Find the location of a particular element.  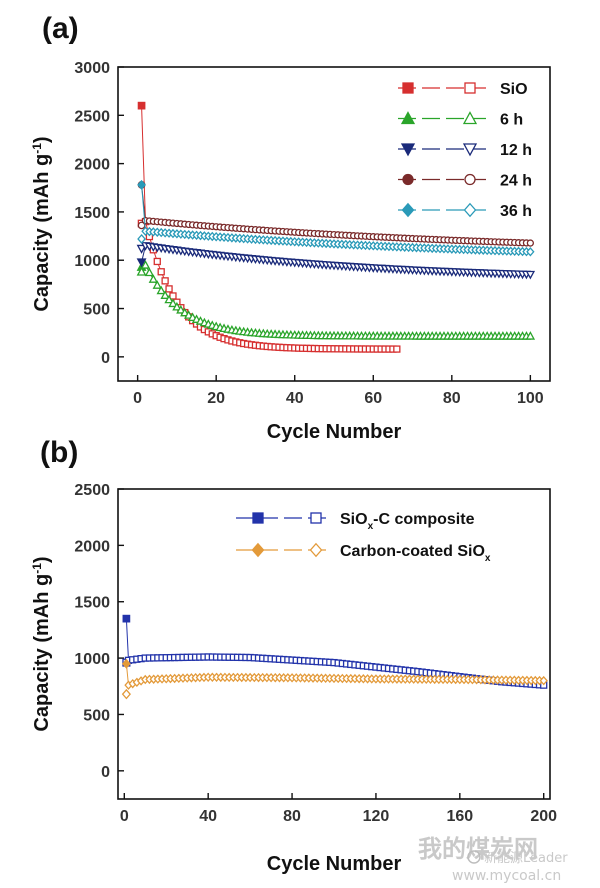

series-24-h is located at coordinates (336, 214).